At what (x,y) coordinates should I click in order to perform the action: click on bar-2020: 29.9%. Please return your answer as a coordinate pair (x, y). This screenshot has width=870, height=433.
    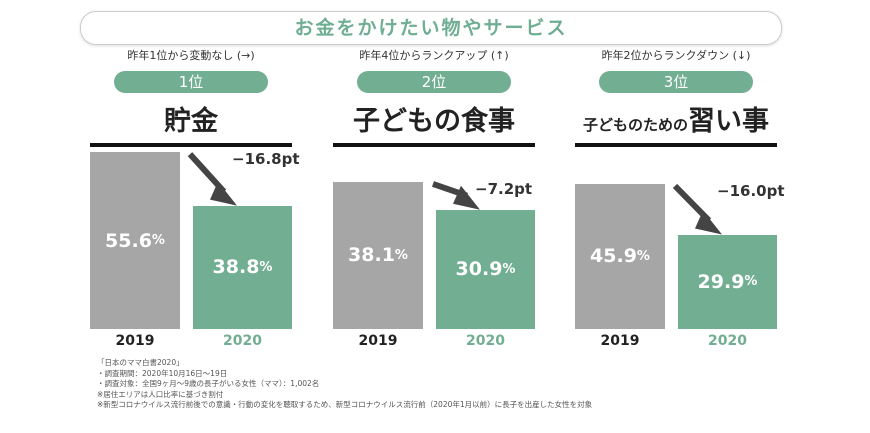
    Looking at the image, I should click on (727, 281).